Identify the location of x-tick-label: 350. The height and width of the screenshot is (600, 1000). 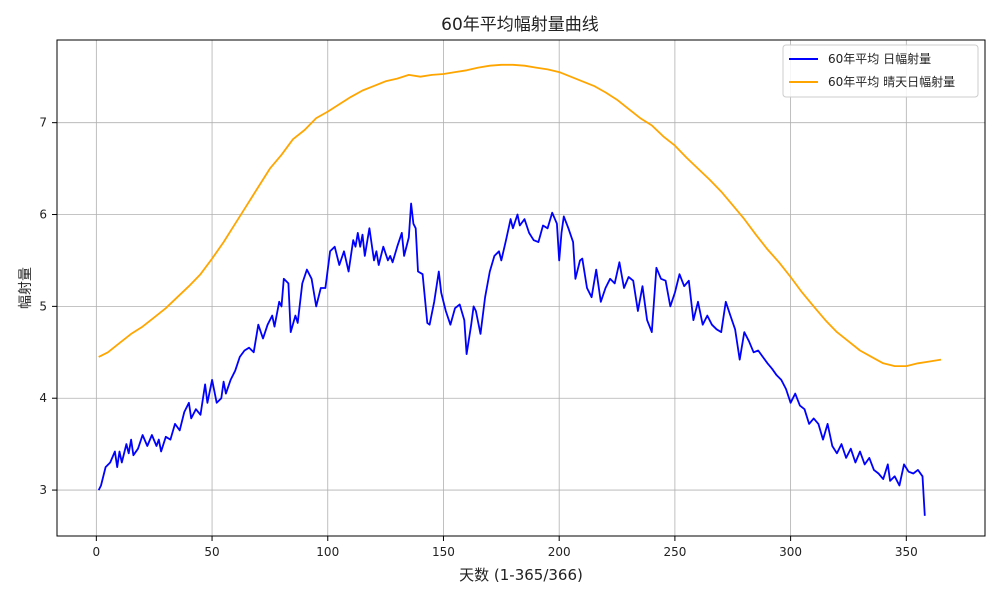
(906, 552).